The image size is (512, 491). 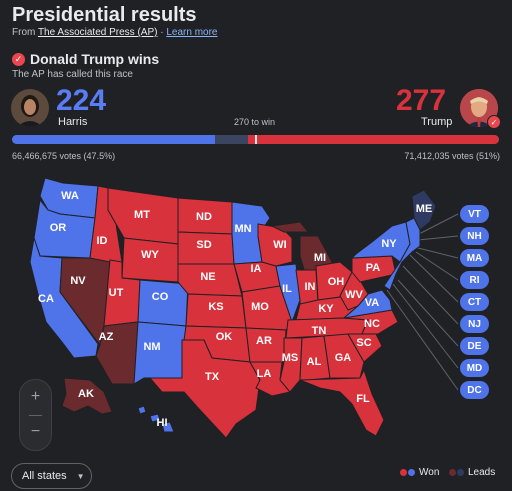 I want to click on state-label-AK: AK, so click(x=86, y=394).